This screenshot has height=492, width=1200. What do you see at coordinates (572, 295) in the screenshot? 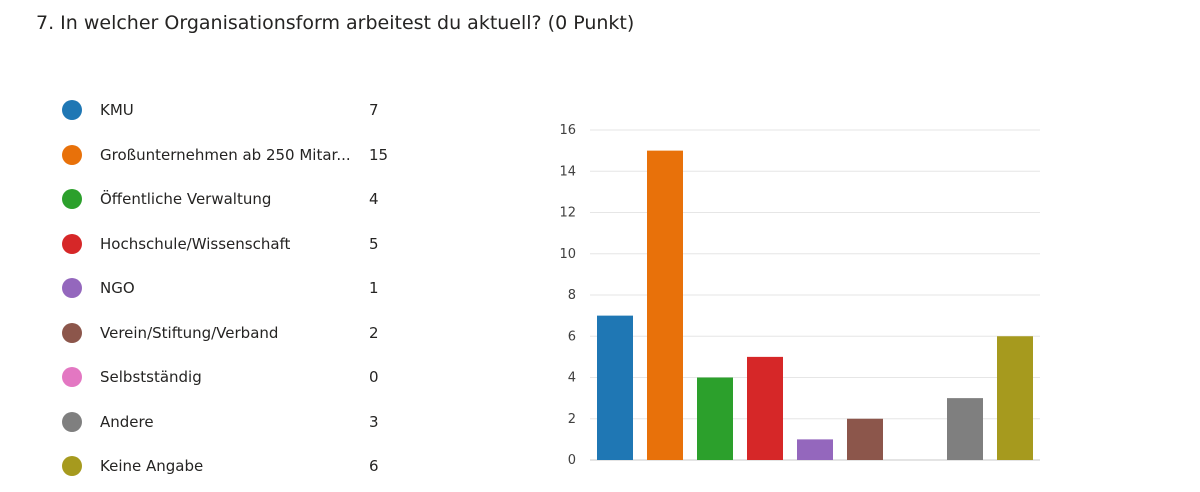
I see `y-tick-label: 8` at bounding box center [572, 295].